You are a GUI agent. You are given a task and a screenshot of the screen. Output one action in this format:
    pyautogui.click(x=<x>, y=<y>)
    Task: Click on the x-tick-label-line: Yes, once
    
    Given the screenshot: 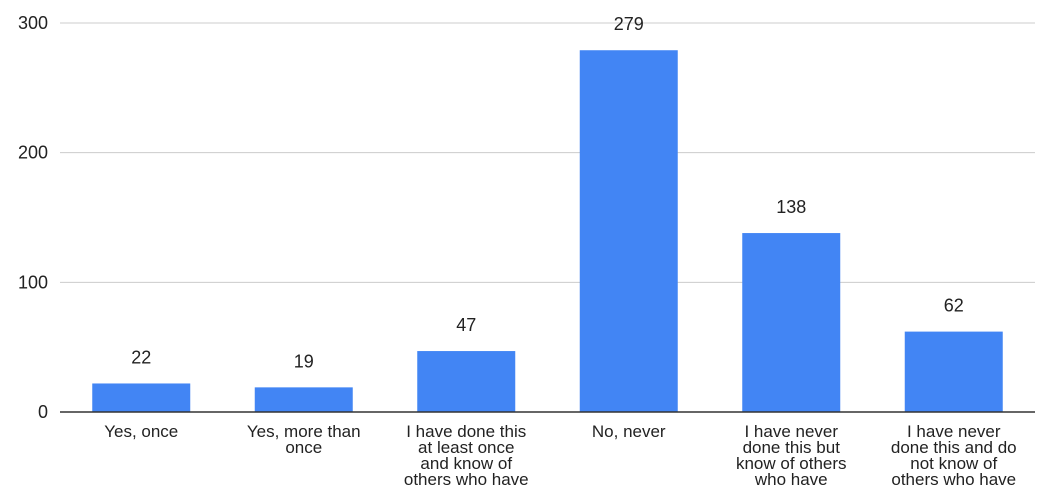 What is the action you would take?
    pyautogui.click(x=141, y=431)
    